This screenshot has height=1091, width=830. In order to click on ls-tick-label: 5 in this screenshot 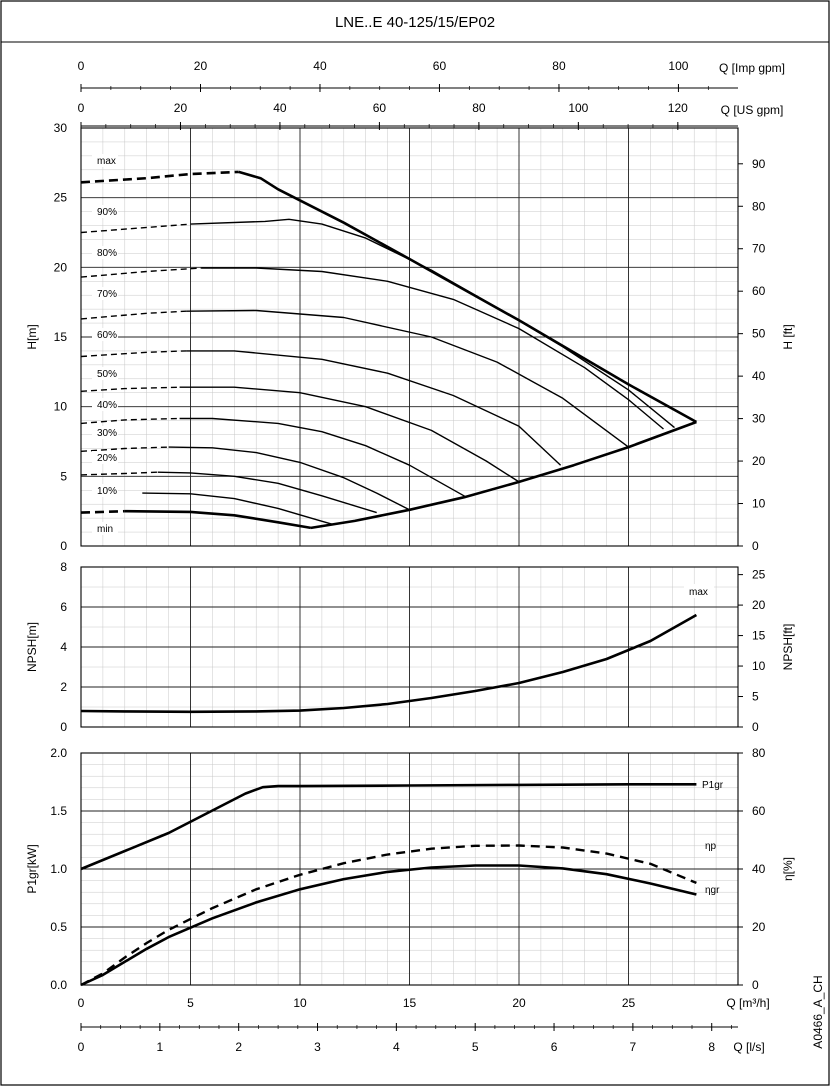, I will do `click(475, 1047)`.